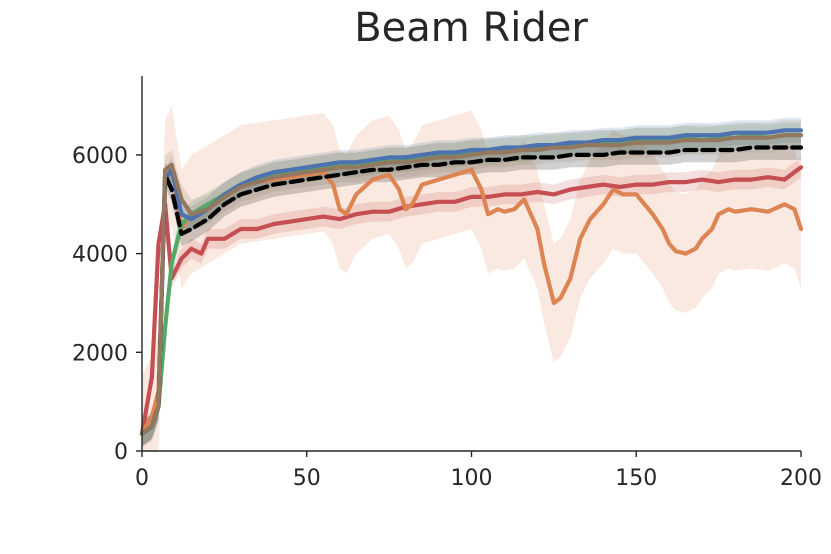 The image size is (831, 554). What do you see at coordinates (100, 353) in the screenshot?
I see `y-tick-label: 2000` at bounding box center [100, 353].